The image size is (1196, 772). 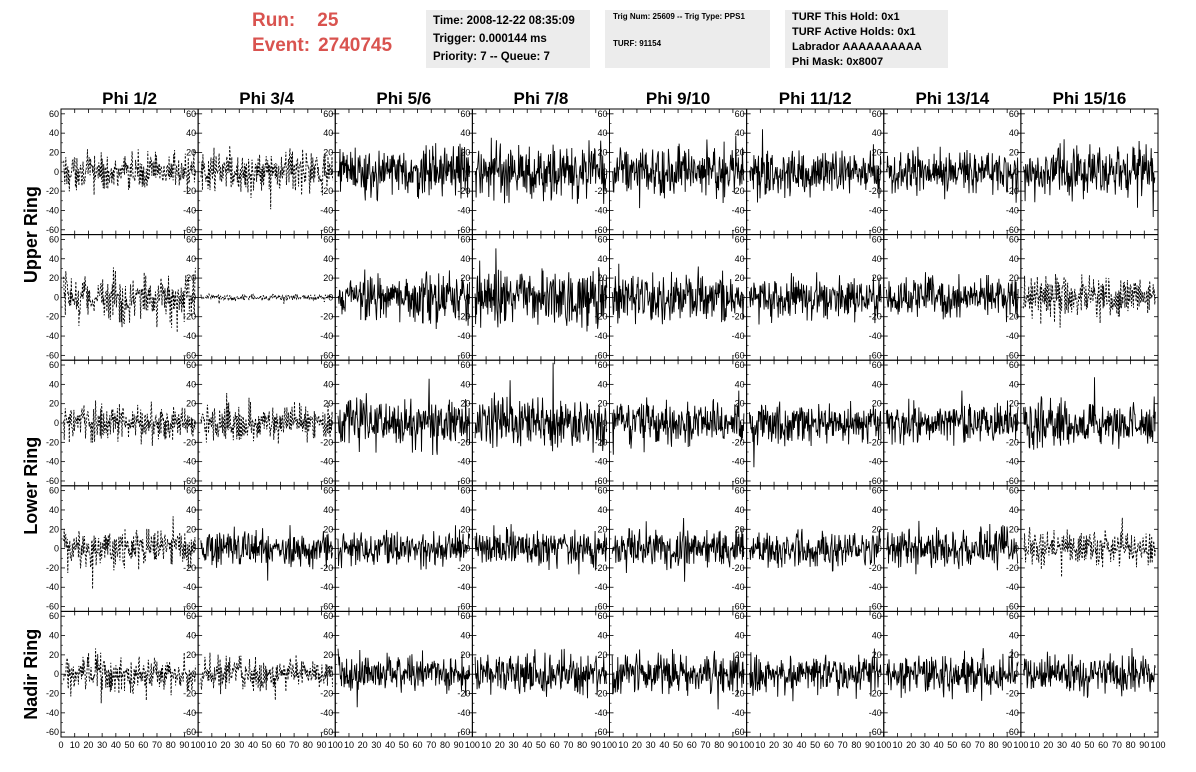 What do you see at coordinates (355, 45) in the screenshot?
I see `event-value: 2740745` at bounding box center [355, 45].